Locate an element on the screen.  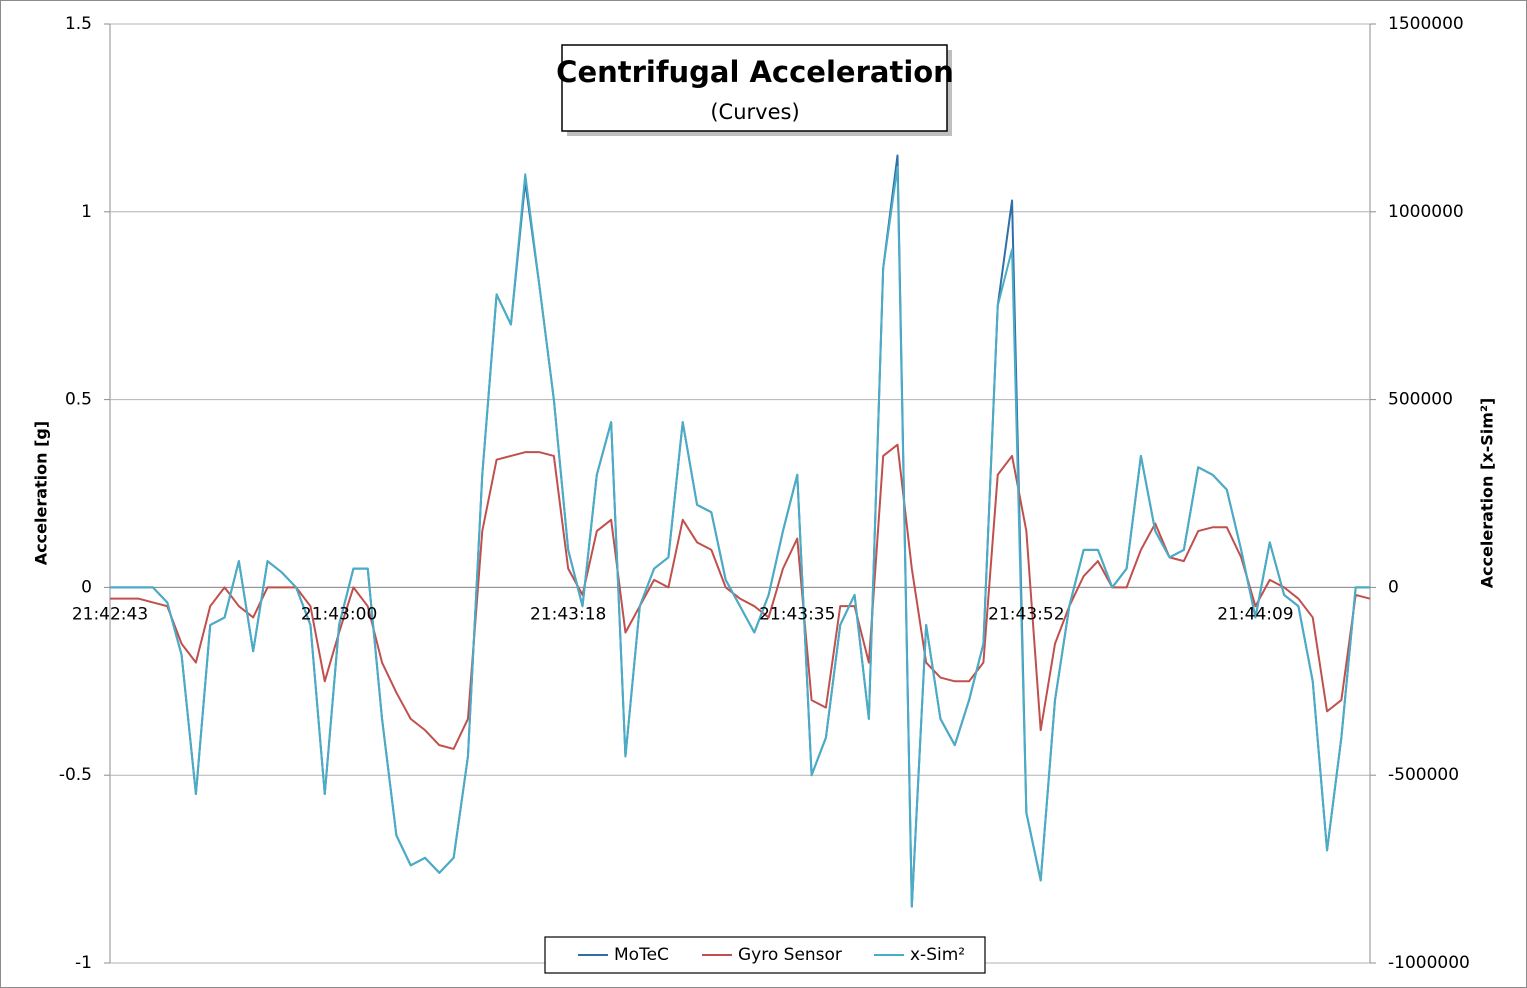
chart-subtitle: (Curves) is located at coordinates (754, 112).